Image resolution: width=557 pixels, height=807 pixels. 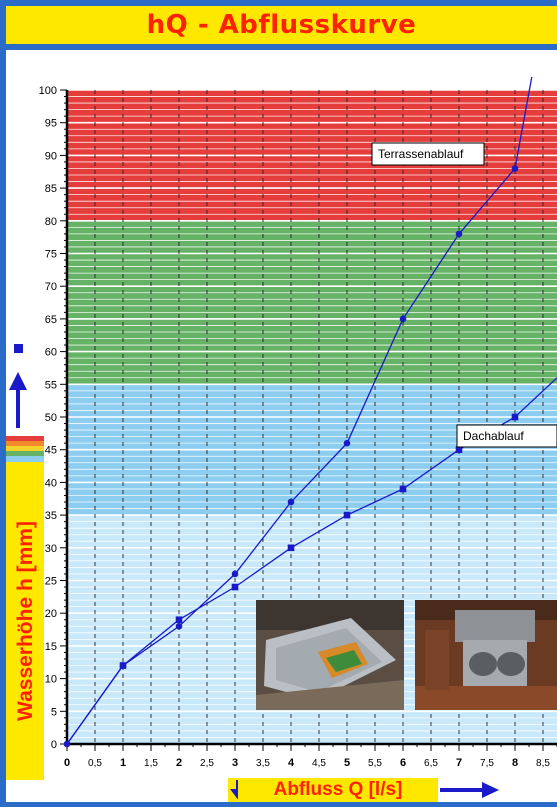 What do you see at coordinates (51, 451) in the screenshot?
I see `y-tick-label: 45` at bounding box center [51, 451].